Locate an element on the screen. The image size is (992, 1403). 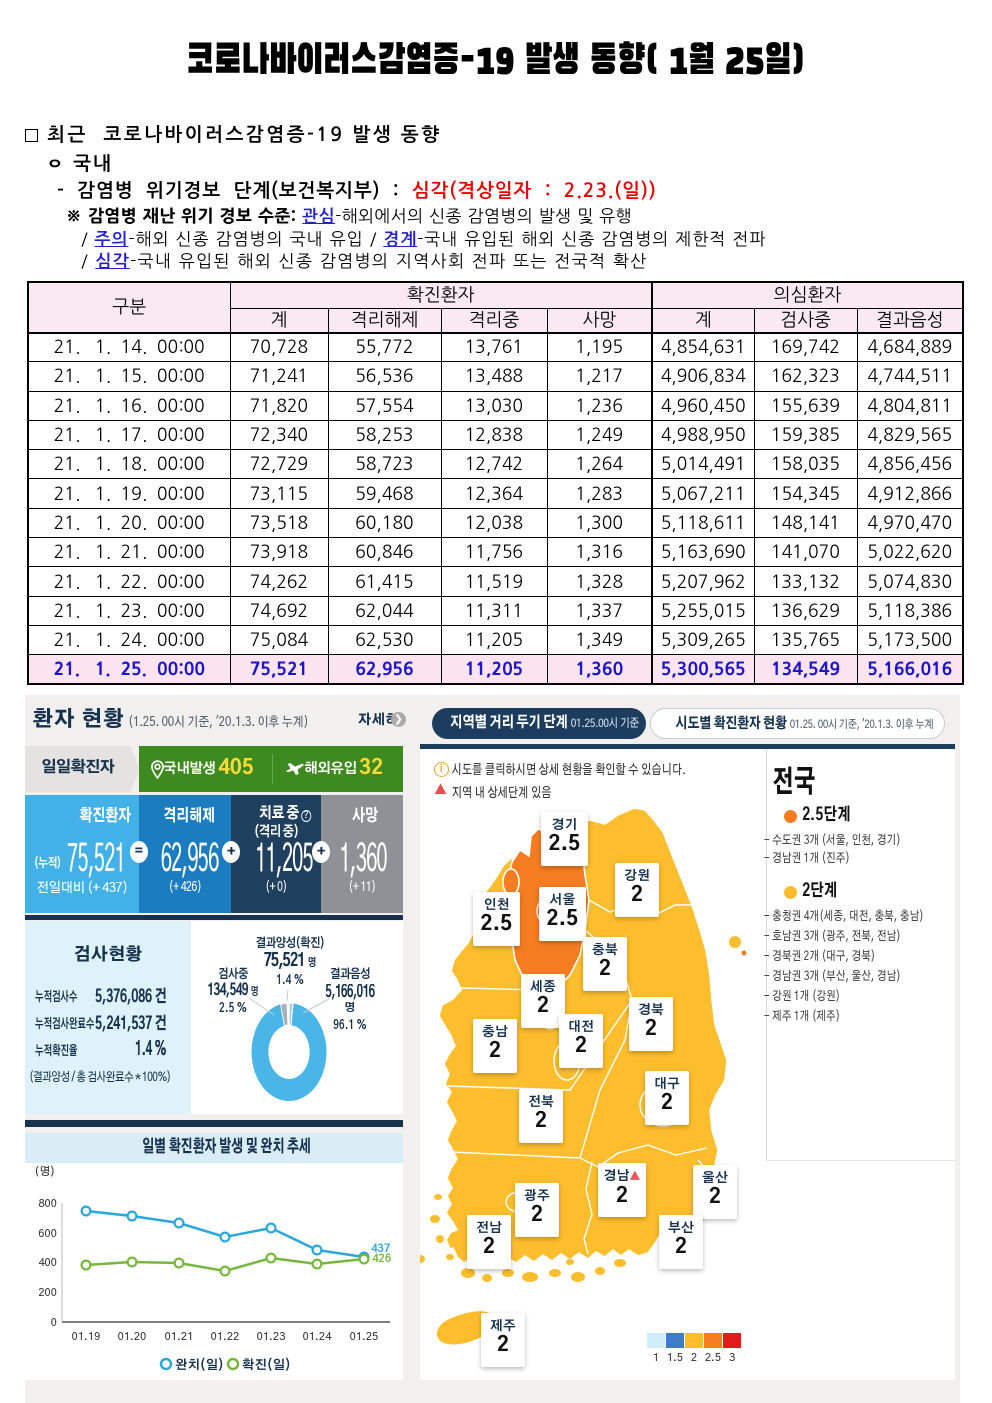
svg-text: 01.24 is located at coordinates (318, 1337).